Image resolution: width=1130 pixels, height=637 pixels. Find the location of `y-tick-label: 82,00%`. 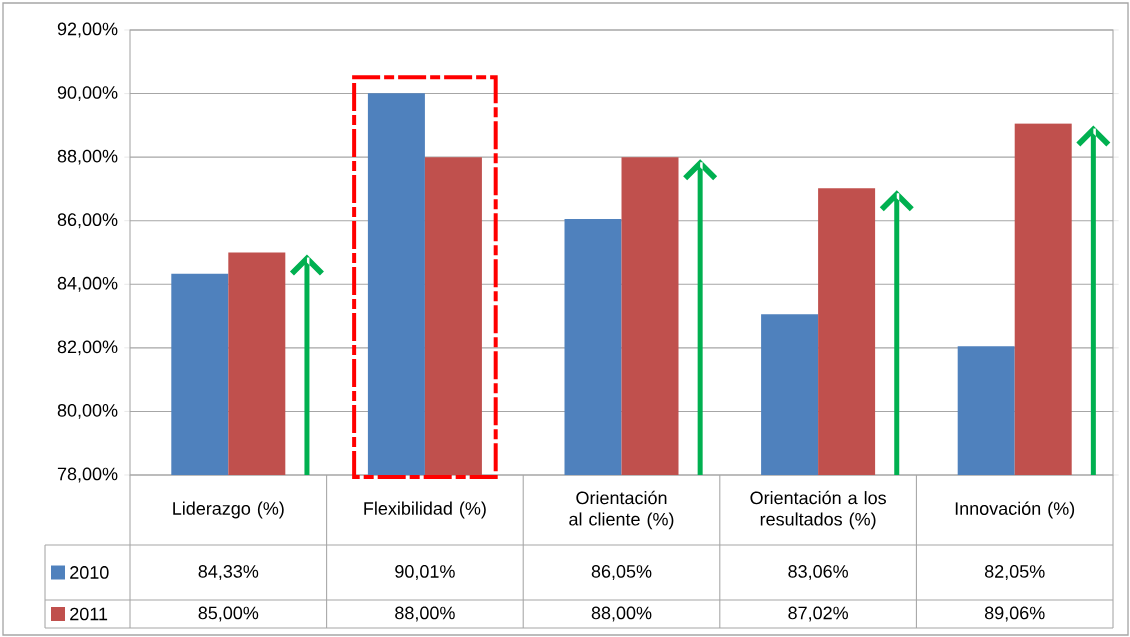

y-tick-label: 82,00% is located at coordinates (87, 348).